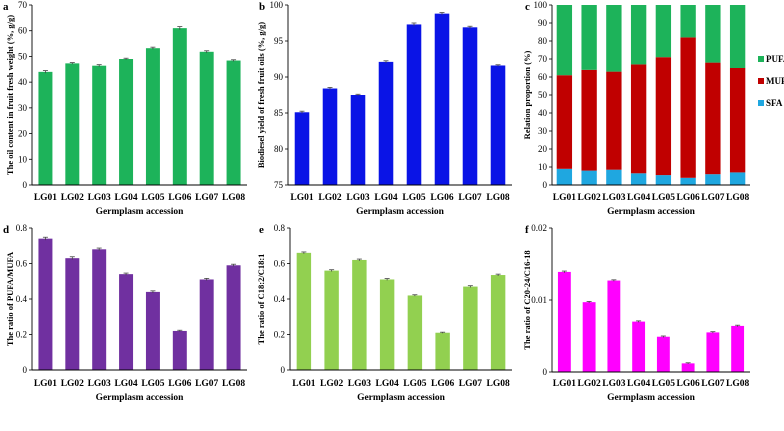  What do you see at coordinates (233, 122) in the screenshot?
I see `bar-lg08` at bounding box center [233, 122].